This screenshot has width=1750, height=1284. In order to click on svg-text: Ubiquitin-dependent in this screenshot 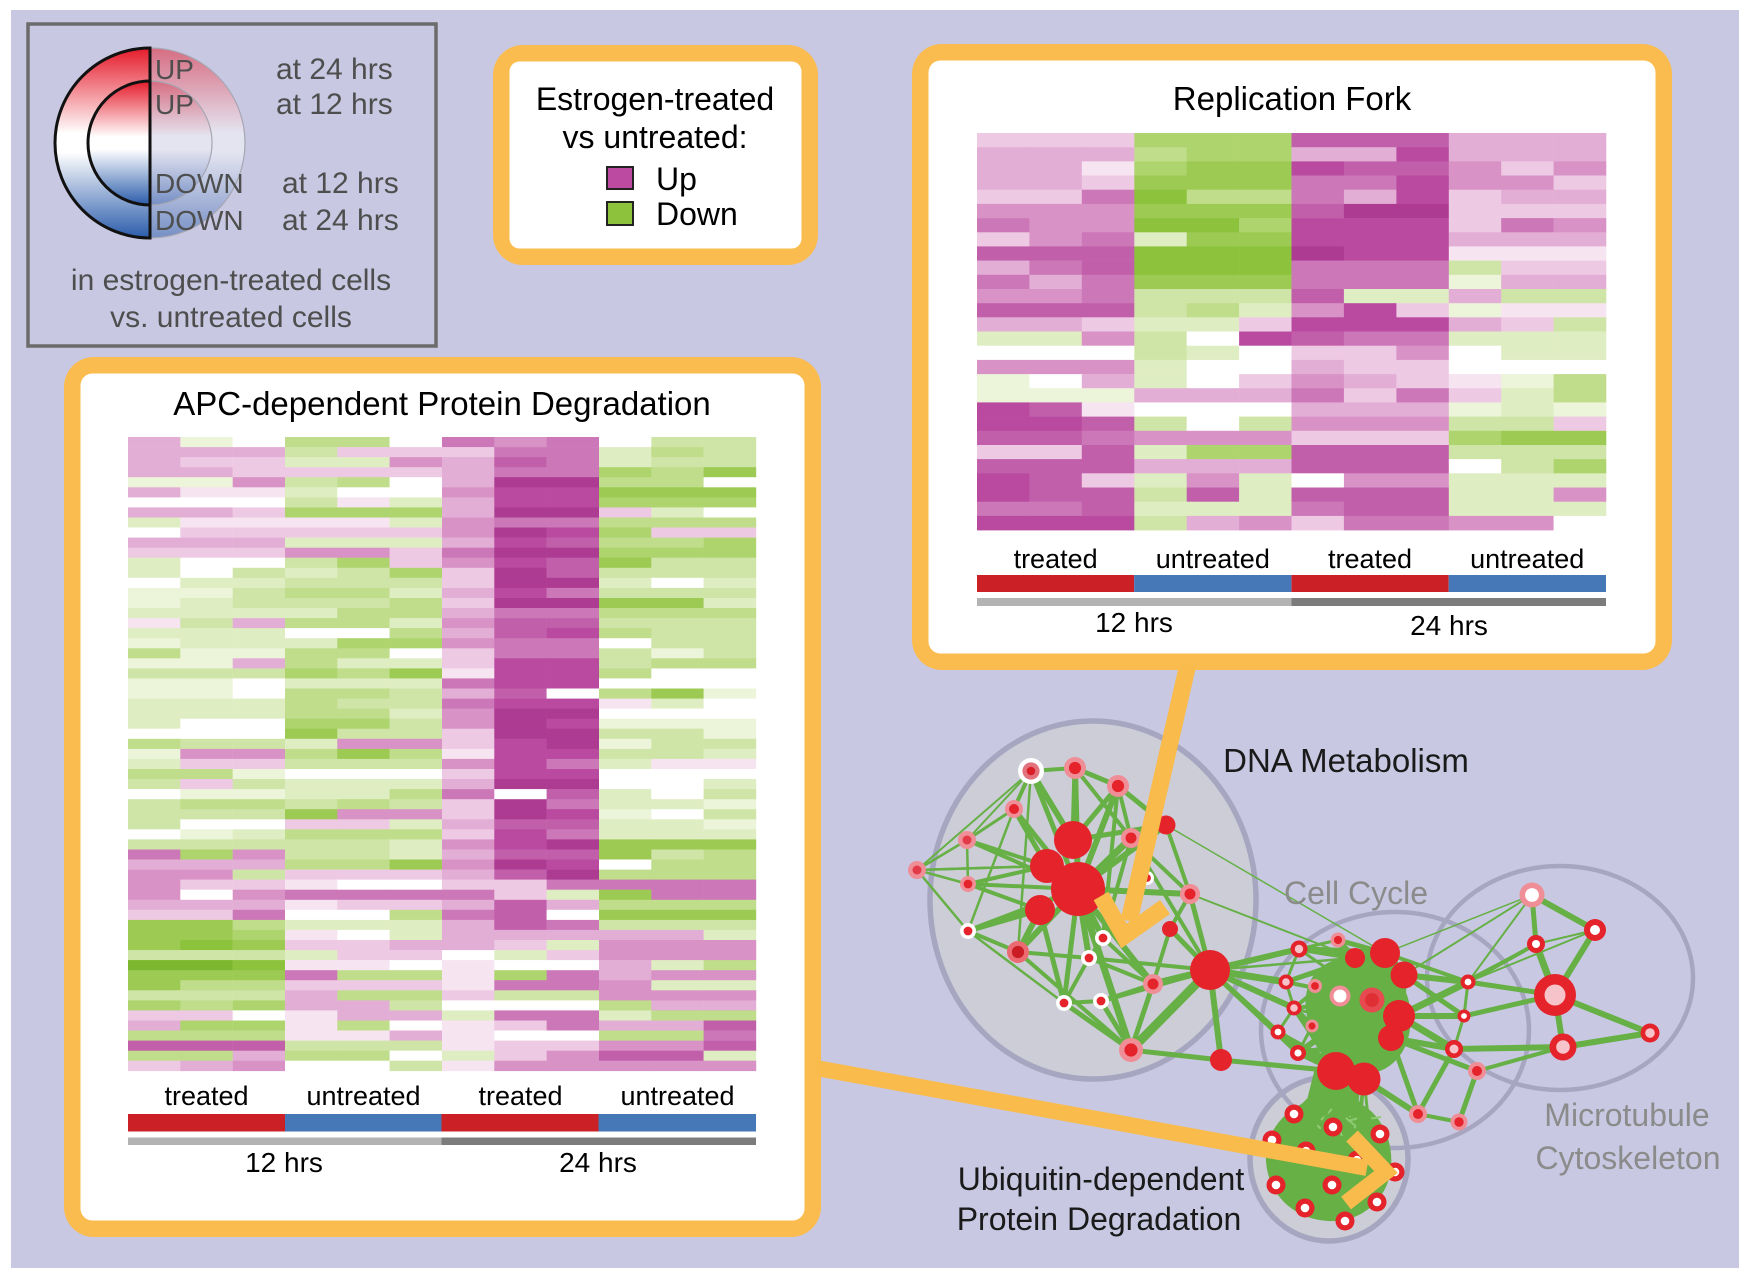, I will do `click(1101, 1179)`.